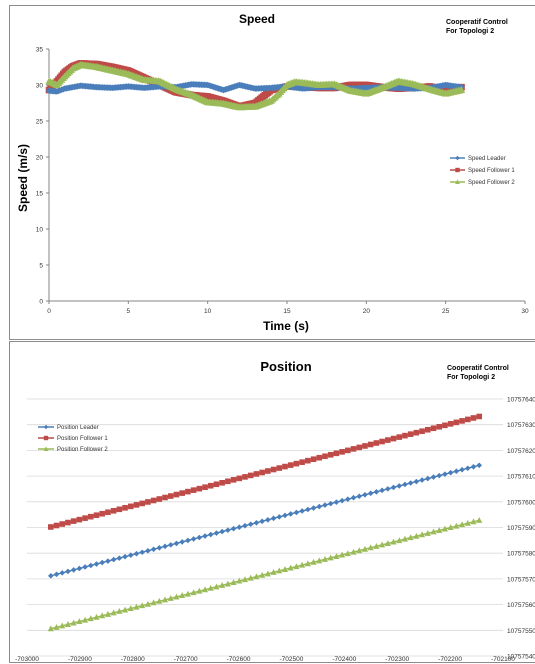  What do you see at coordinates (46, 448) in the screenshot?
I see `position-follower-2-legend-marker` at bounding box center [46, 448].